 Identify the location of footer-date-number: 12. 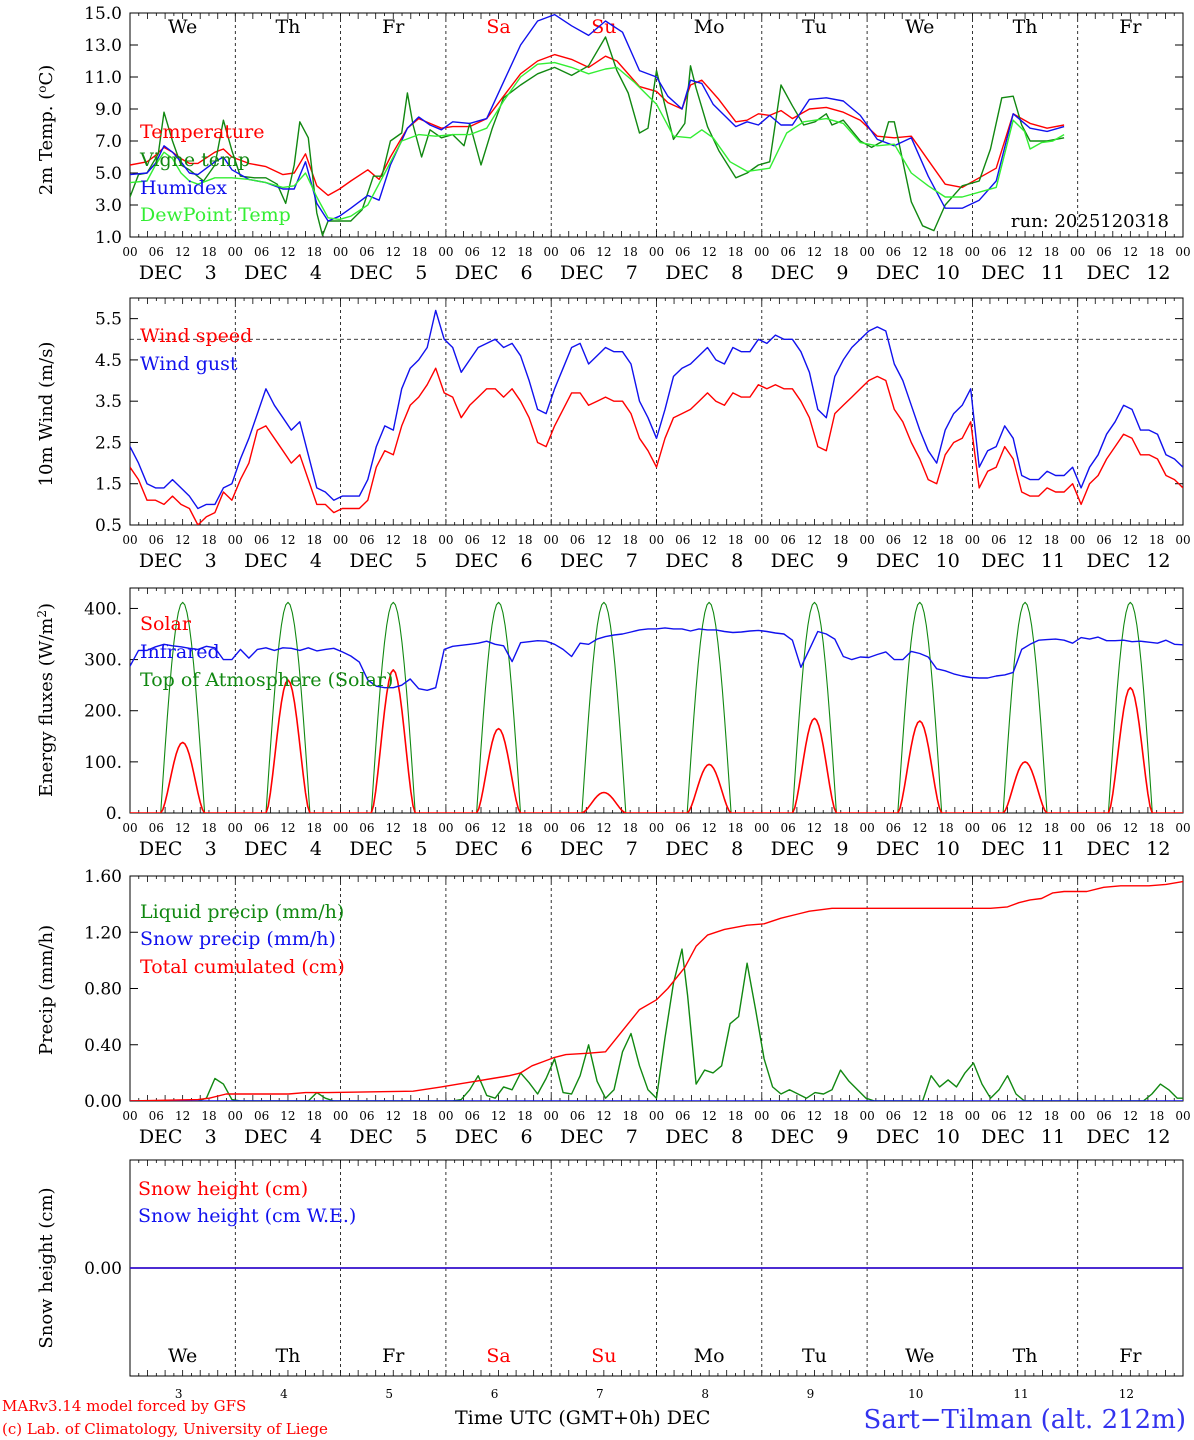
(1126, 1394).